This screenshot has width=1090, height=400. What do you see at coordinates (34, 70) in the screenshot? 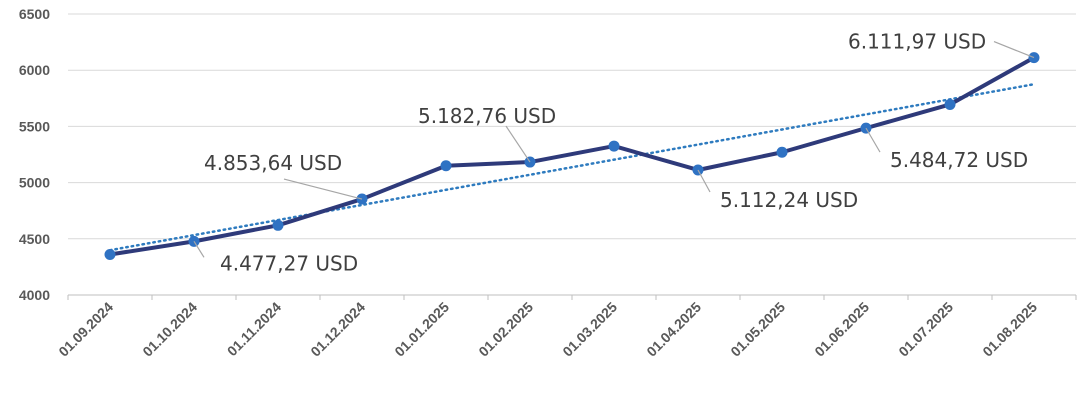
I see `y-tick-label: 6000` at bounding box center [34, 70].